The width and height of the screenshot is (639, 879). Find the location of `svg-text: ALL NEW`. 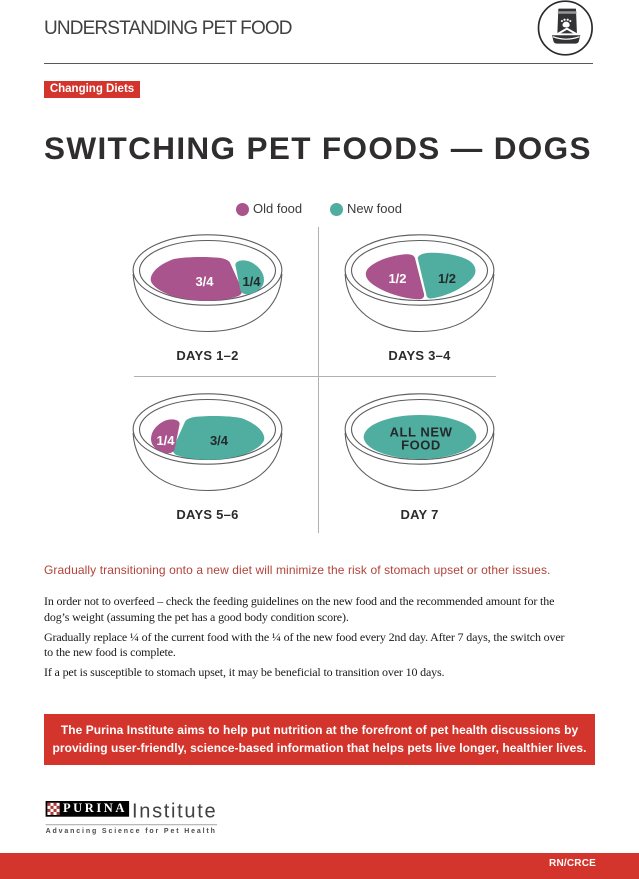

svg-text: ALL NEW is located at coordinates (421, 431).